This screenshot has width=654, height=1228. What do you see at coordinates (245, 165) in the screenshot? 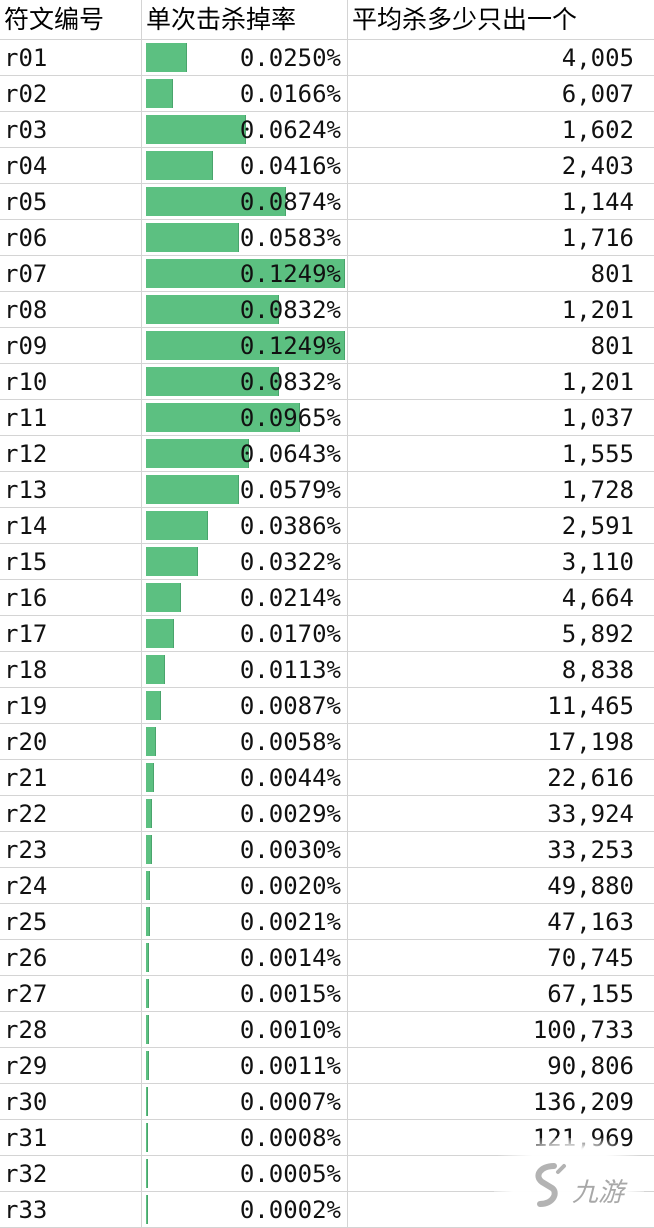
I see `drop-rate-cell: 0.0416%` at bounding box center [245, 165].